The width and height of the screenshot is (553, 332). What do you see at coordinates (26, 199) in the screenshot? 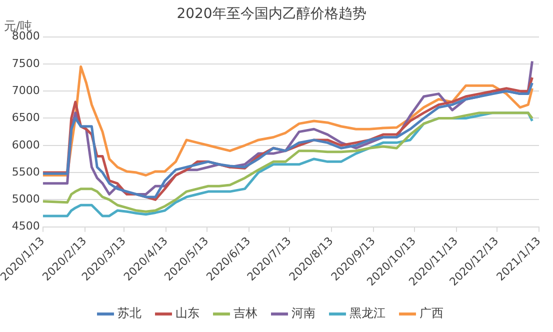
I see `y-tick-label: 5000` at bounding box center [26, 199].